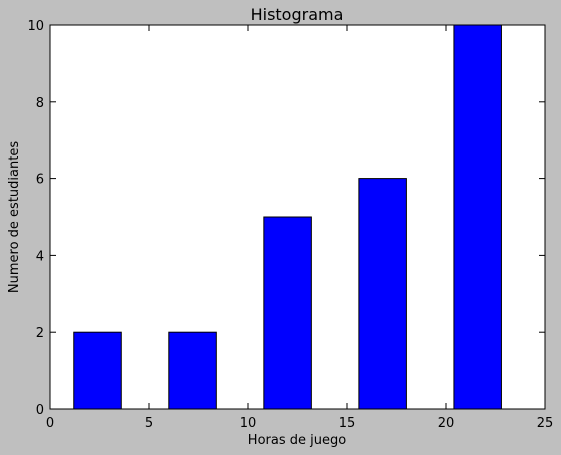 The height and width of the screenshot is (455, 561). Describe the element at coordinates (40, 333) in the screenshot. I see `y-tick-label: 2` at that location.